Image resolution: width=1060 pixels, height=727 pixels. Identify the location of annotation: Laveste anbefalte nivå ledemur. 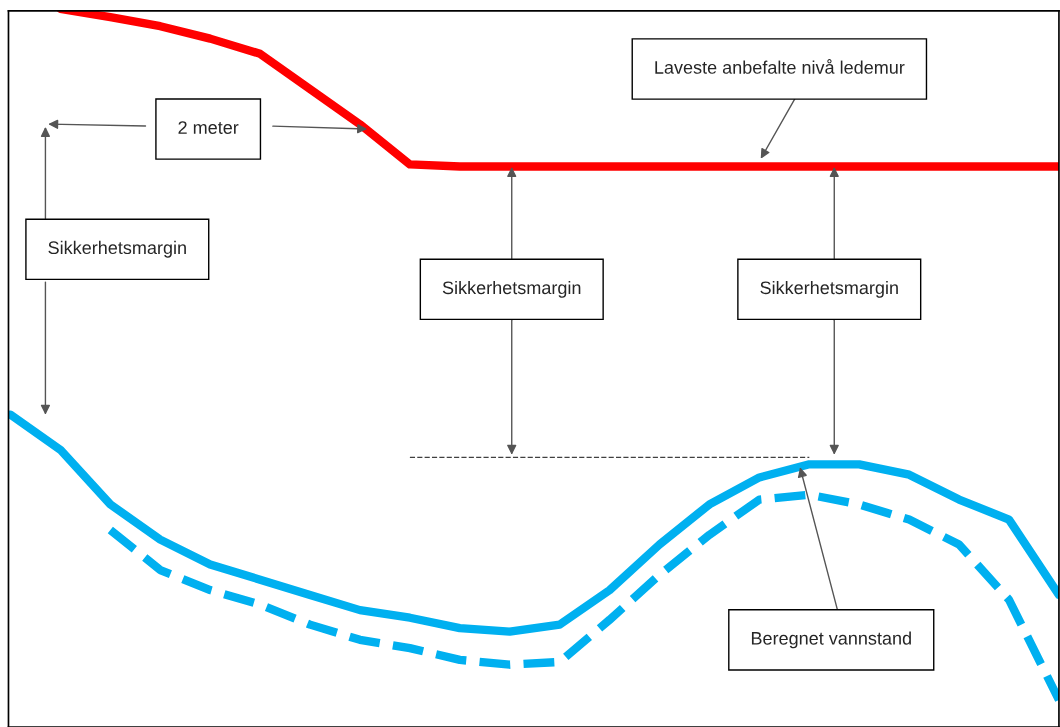
(780, 66).